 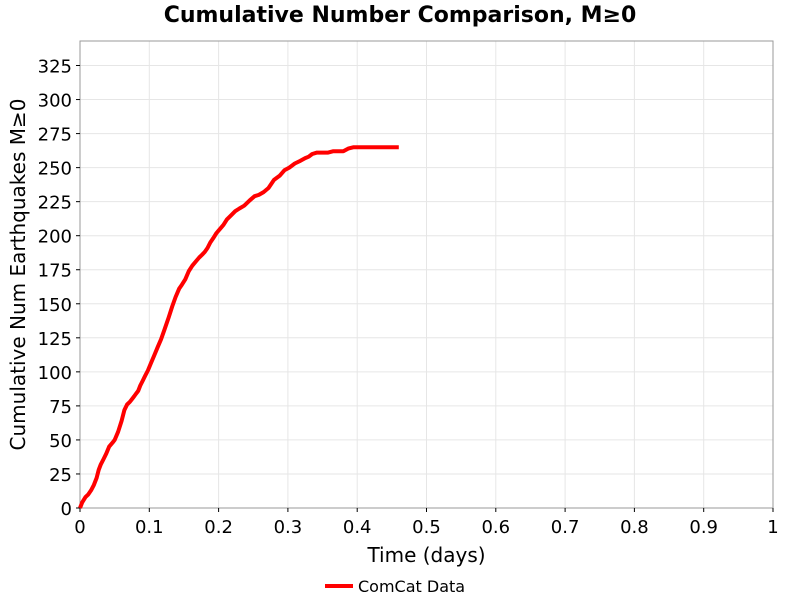 I want to click on y-tick-label: 325, so click(x=55, y=67).